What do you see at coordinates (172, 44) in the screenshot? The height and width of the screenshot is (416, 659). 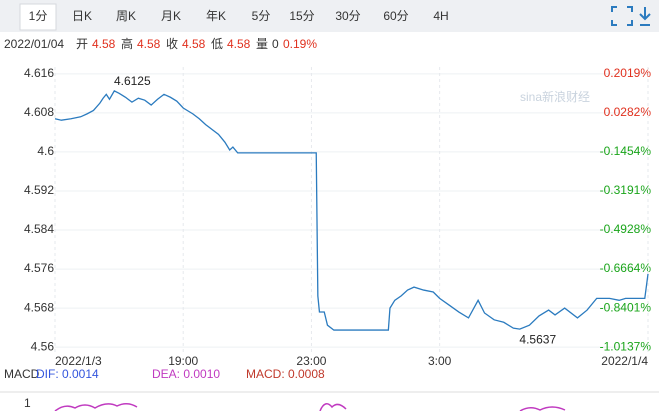 I see `quote-close-label: 收` at bounding box center [172, 44].